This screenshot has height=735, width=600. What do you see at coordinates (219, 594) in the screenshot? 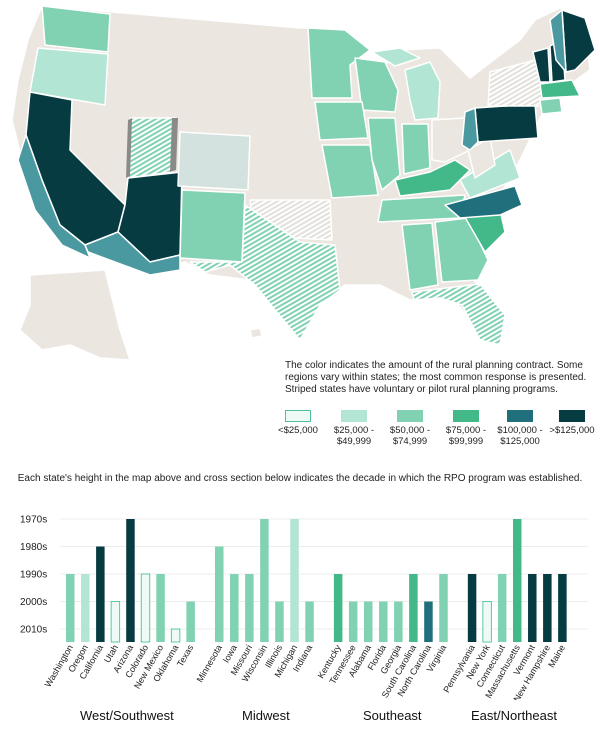
I see `bar-minnesota` at bounding box center [219, 594].